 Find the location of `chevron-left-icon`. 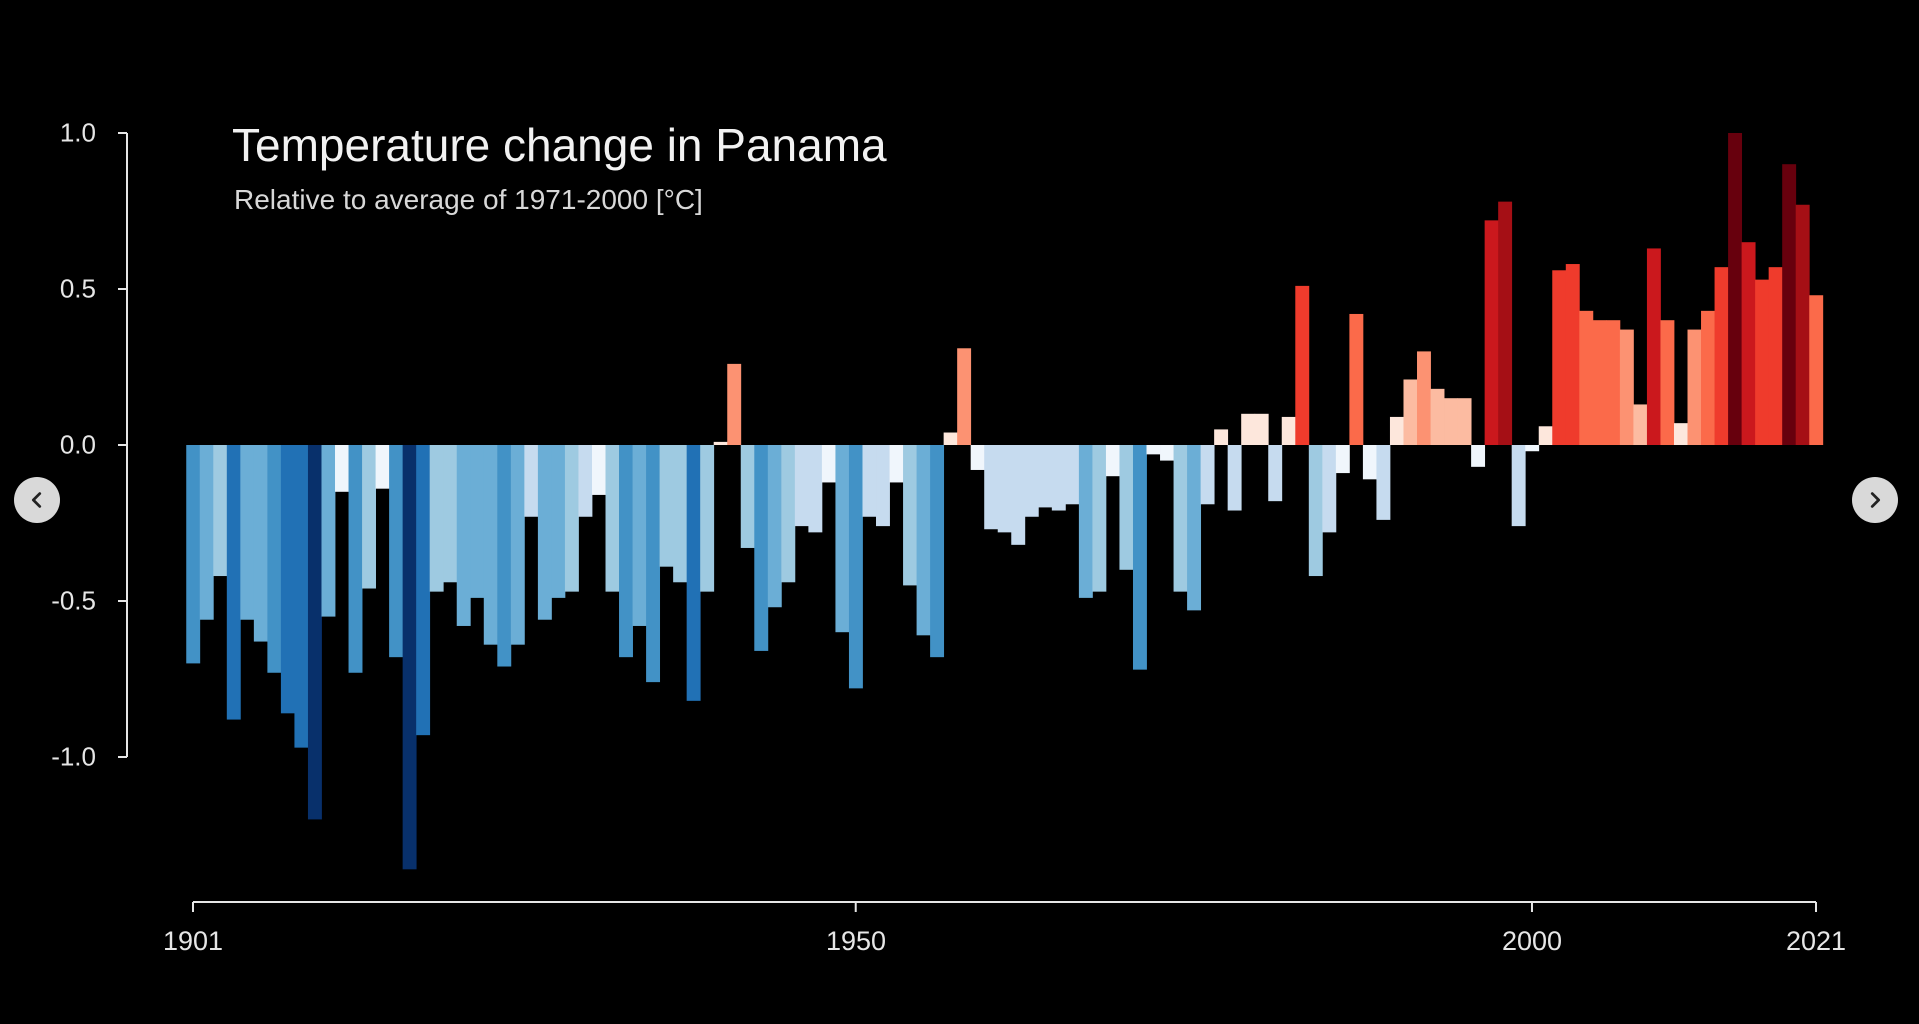

chevron-left-icon is located at coordinates (36, 500).